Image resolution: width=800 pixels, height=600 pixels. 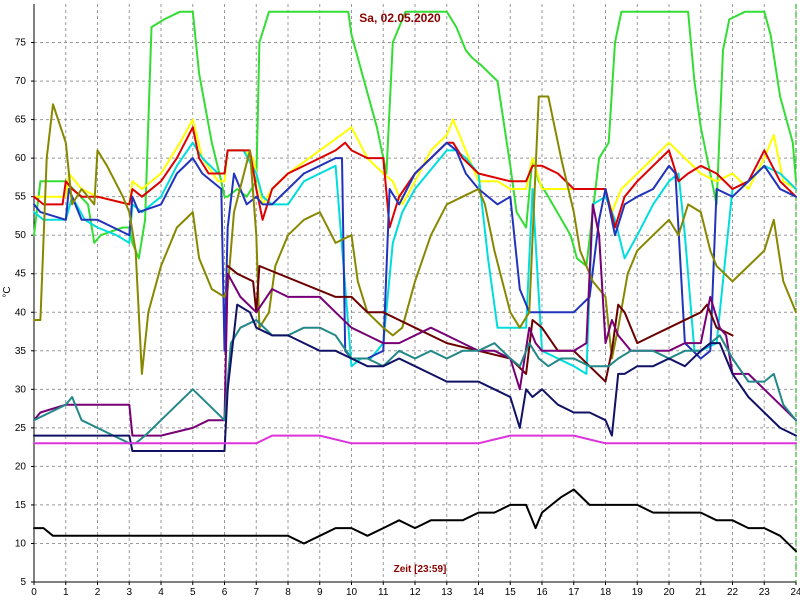 What do you see at coordinates (23, 582) in the screenshot?
I see `y-tick-label-0: 5` at bounding box center [23, 582].